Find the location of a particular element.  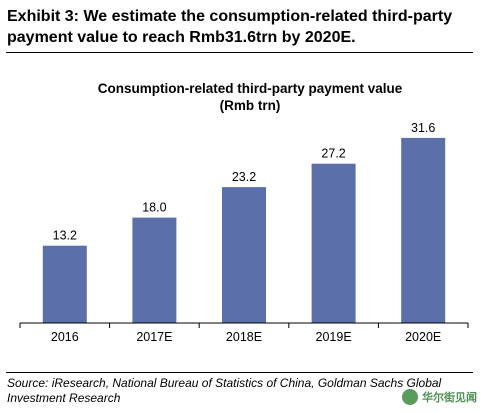

data-label-2019E: 27.2 is located at coordinates (333, 154).